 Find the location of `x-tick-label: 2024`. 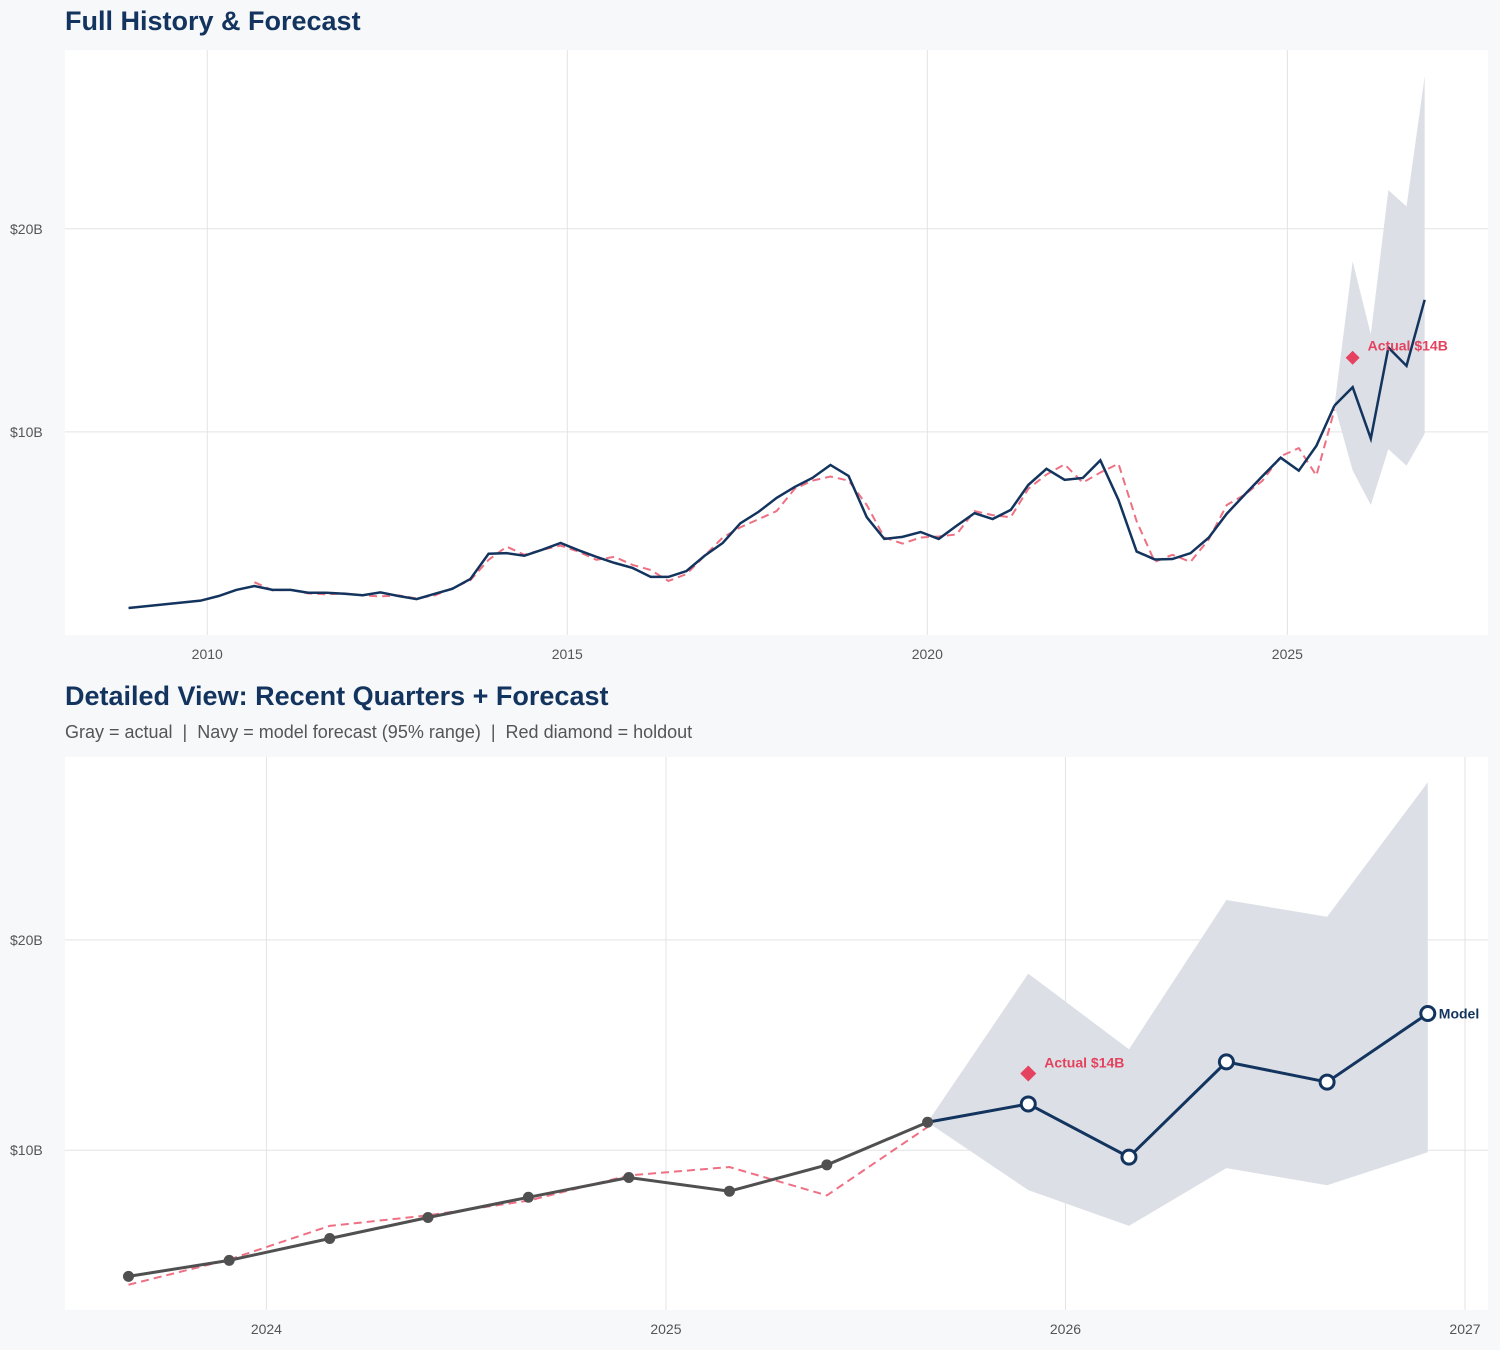

x-tick-label: 2024 is located at coordinates (266, 1329).